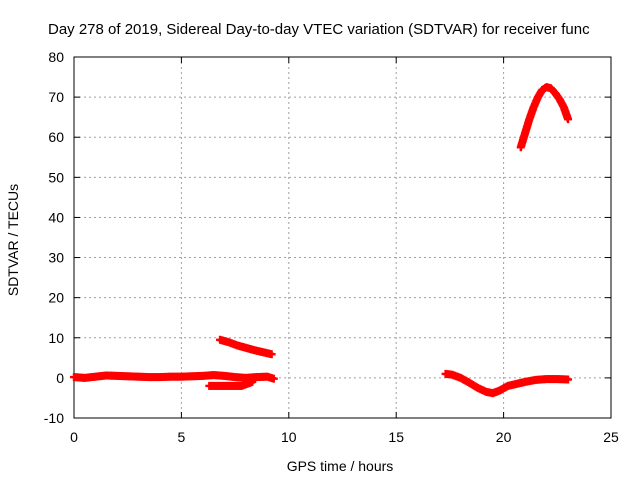  What do you see at coordinates (54, 418) in the screenshot?
I see `y-tick-label: -10` at bounding box center [54, 418].